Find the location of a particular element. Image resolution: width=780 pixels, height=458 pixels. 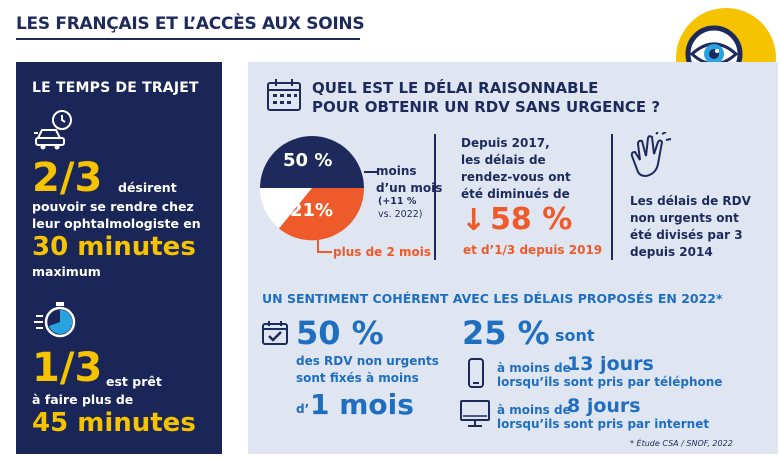

footnote: * Étude CSA / SNOF, 2022 is located at coordinates (681, 443).